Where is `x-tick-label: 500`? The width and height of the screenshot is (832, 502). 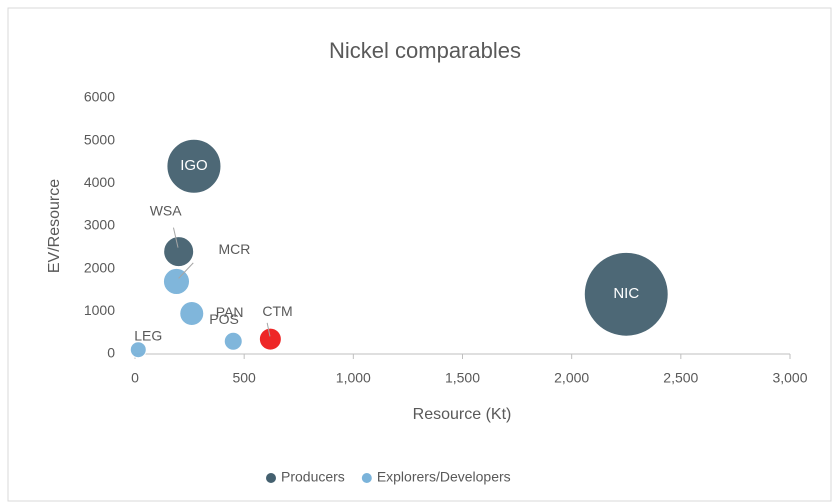 x-tick-label: 500 is located at coordinates (244, 378).